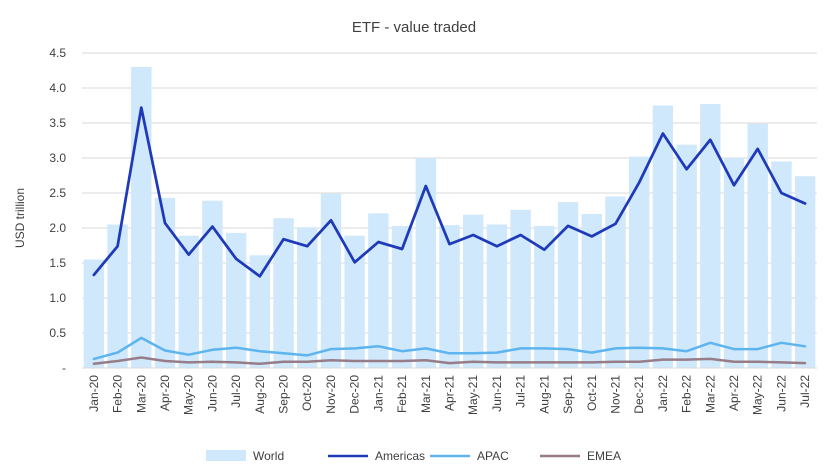 The height and width of the screenshot is (473, 827). What do you see at coordinates (493, 456) in the screenshot?
I see `legend-label: APAC` at bounding box center [493, 456].